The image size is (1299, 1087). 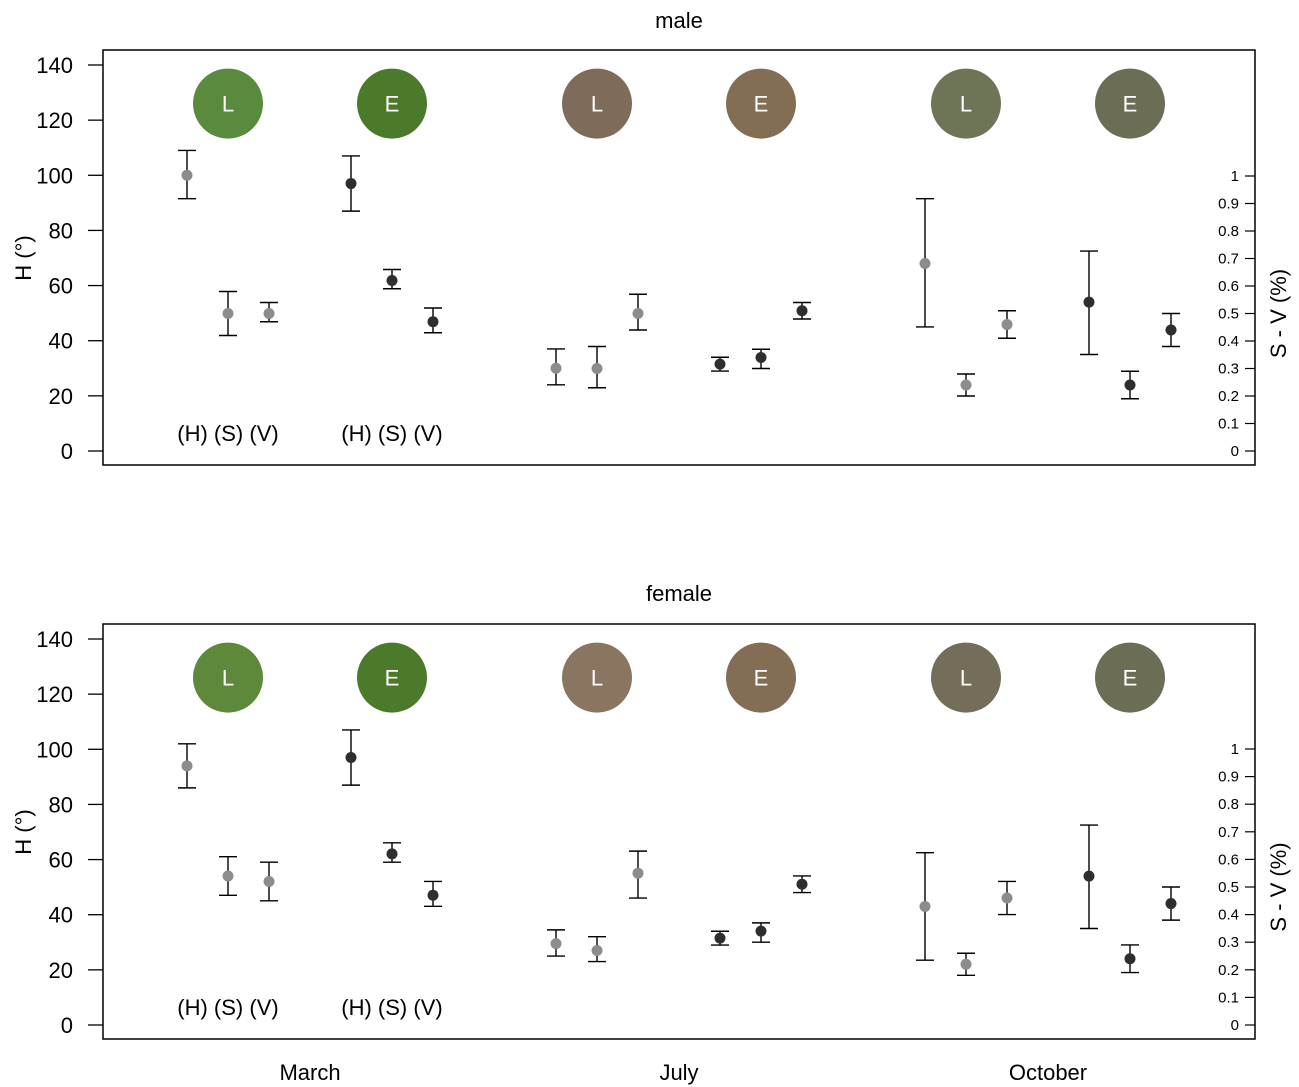 I want to click on y-right-tick-label: 0.6, so click(x=1228, y=859).